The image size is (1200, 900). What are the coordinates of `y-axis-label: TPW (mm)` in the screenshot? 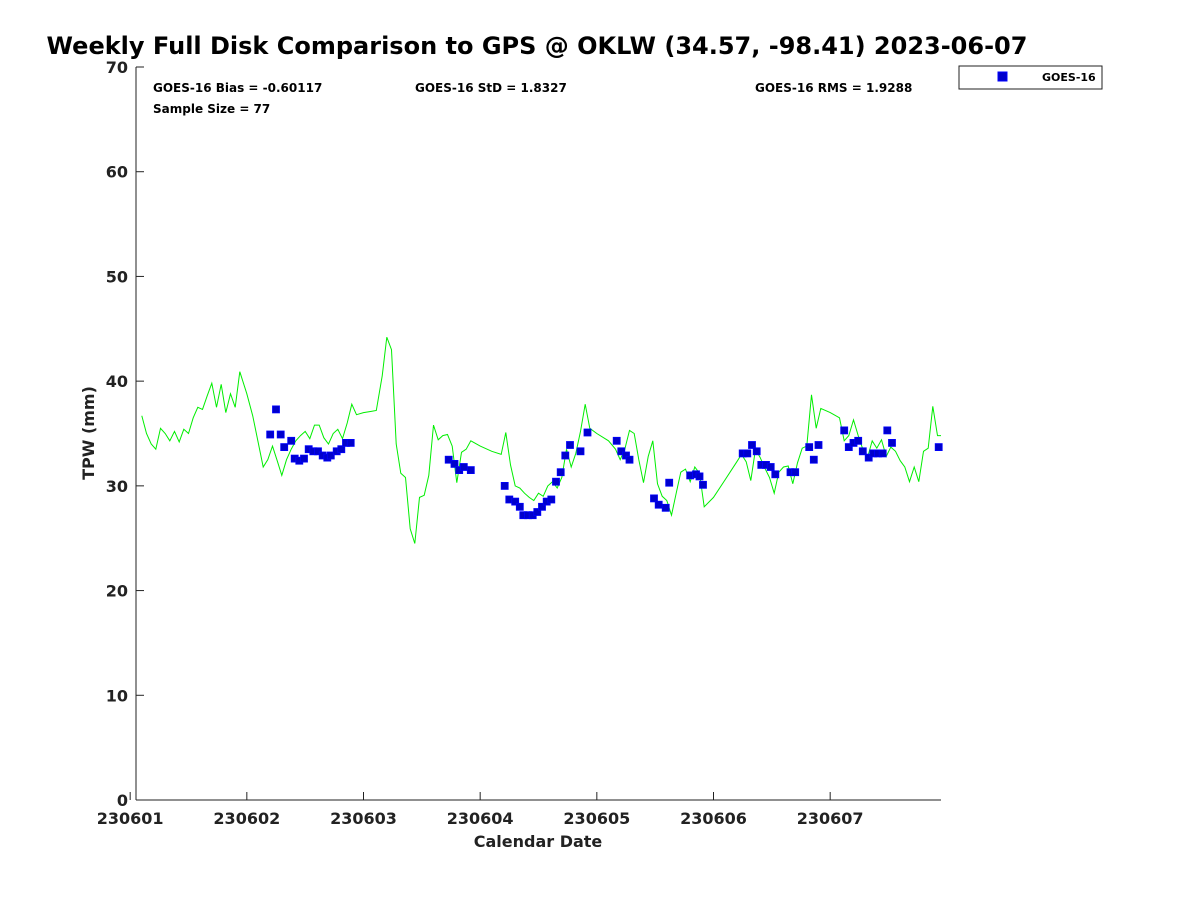 It's located at (88, 433).